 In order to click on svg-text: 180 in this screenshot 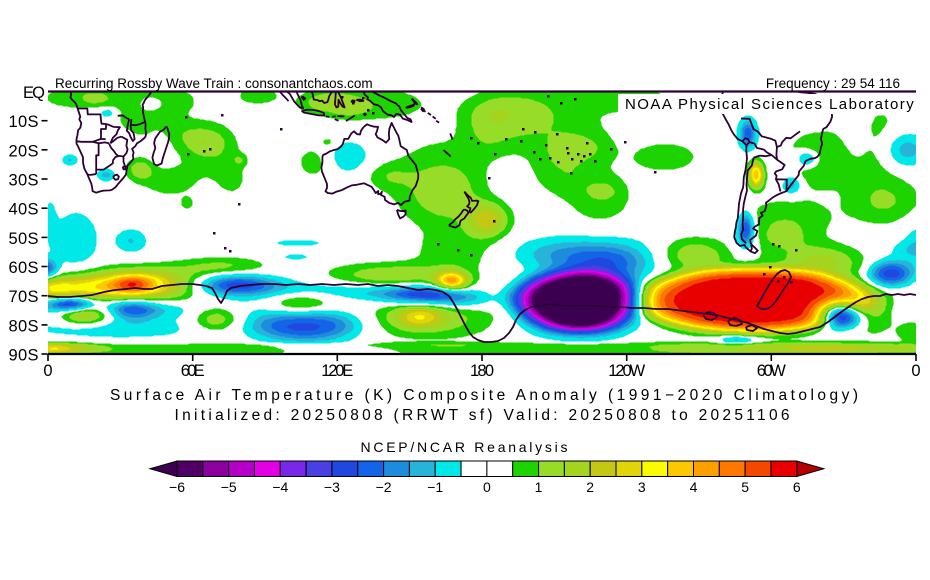, I will do `click(482, 371)`.